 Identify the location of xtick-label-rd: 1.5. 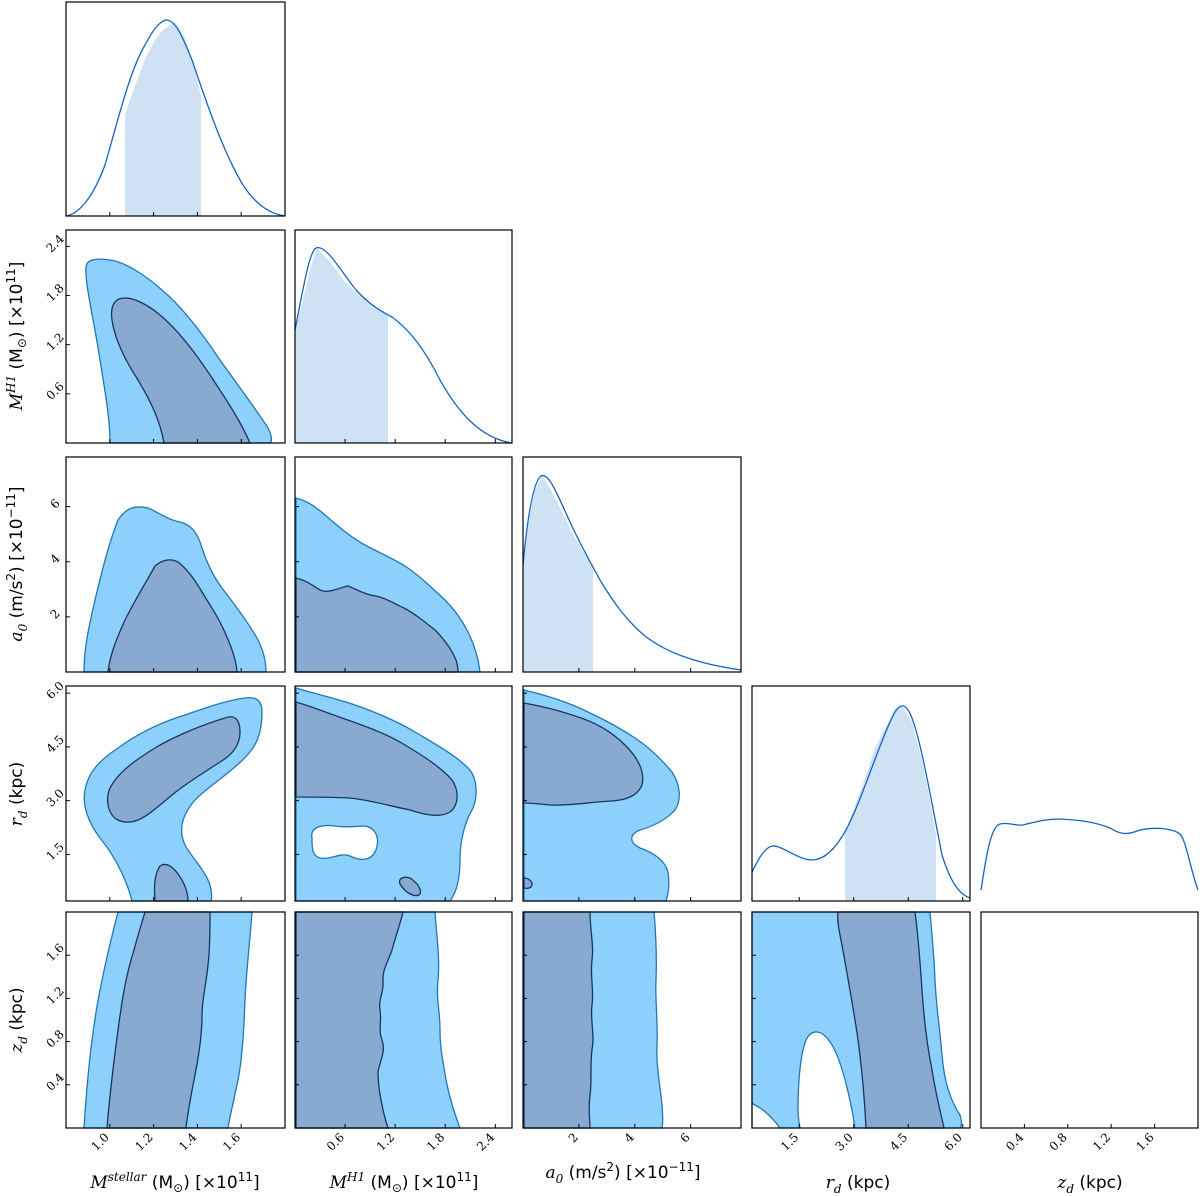
(789, 1141).